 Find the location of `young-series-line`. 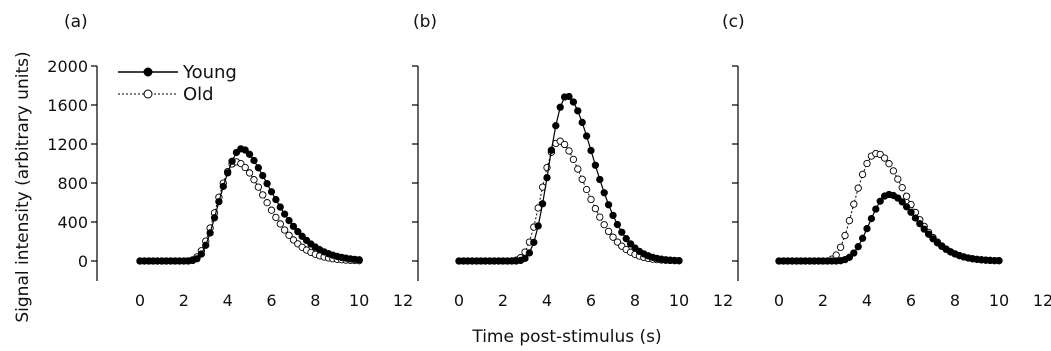

young-series-line is located at coordinates (569, 178).